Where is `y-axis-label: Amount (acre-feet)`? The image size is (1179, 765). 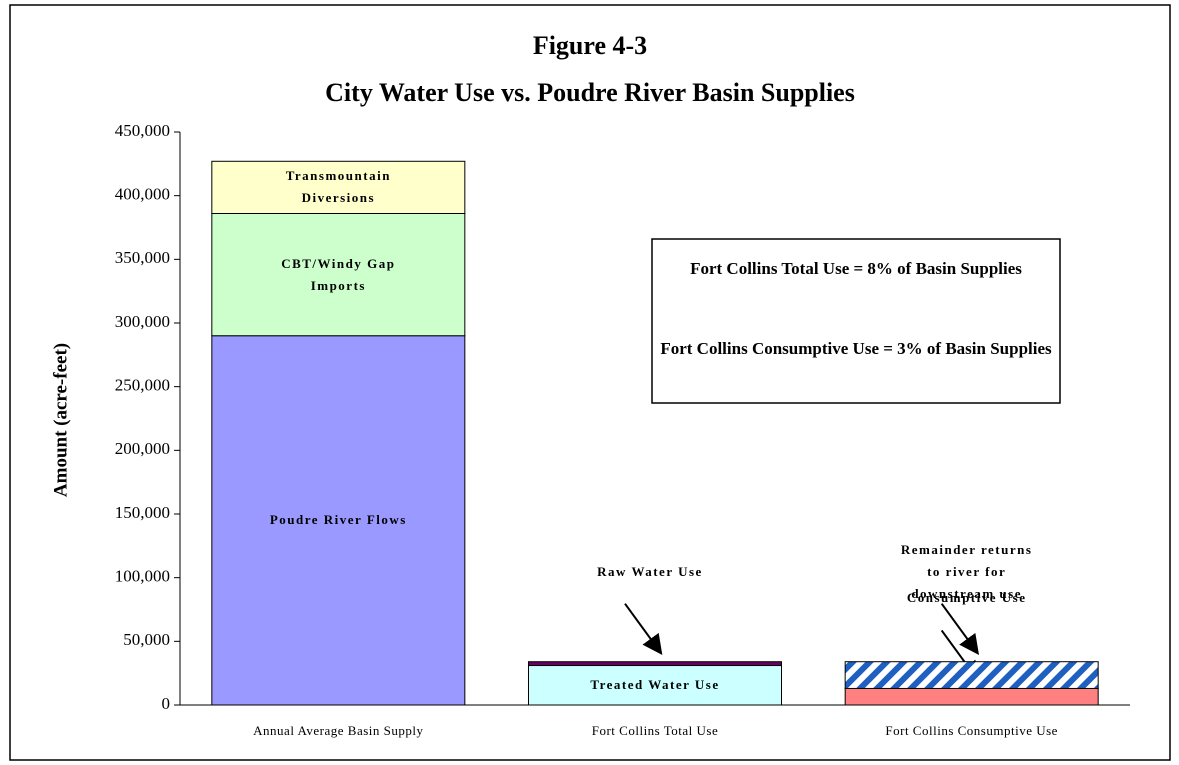
y-axis-label: Amount (acre-feet) is located at coordinates (60, 420).